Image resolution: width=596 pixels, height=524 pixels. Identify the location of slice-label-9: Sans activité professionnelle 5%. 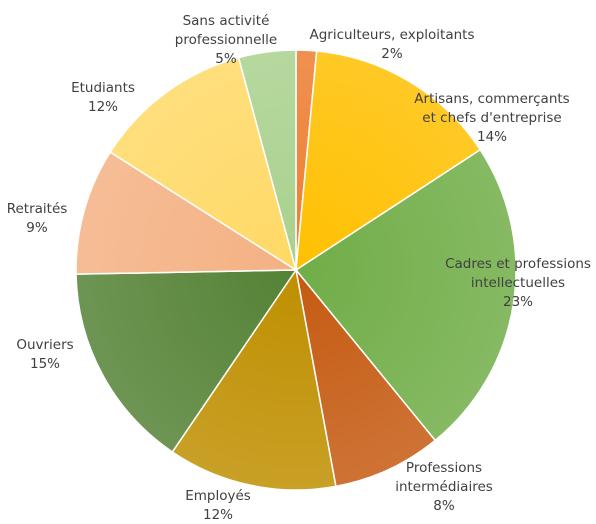
(226, 40).